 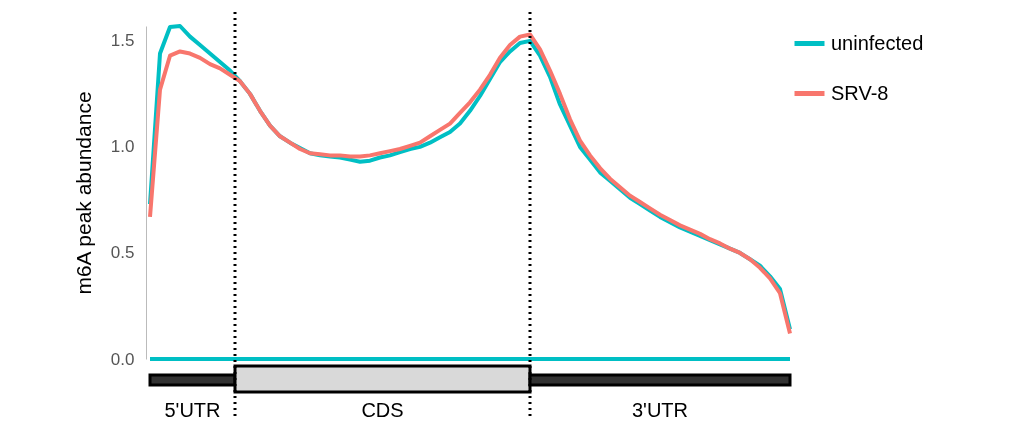 I want to click on legend-label: uninfected, so click(x=877, y=42).